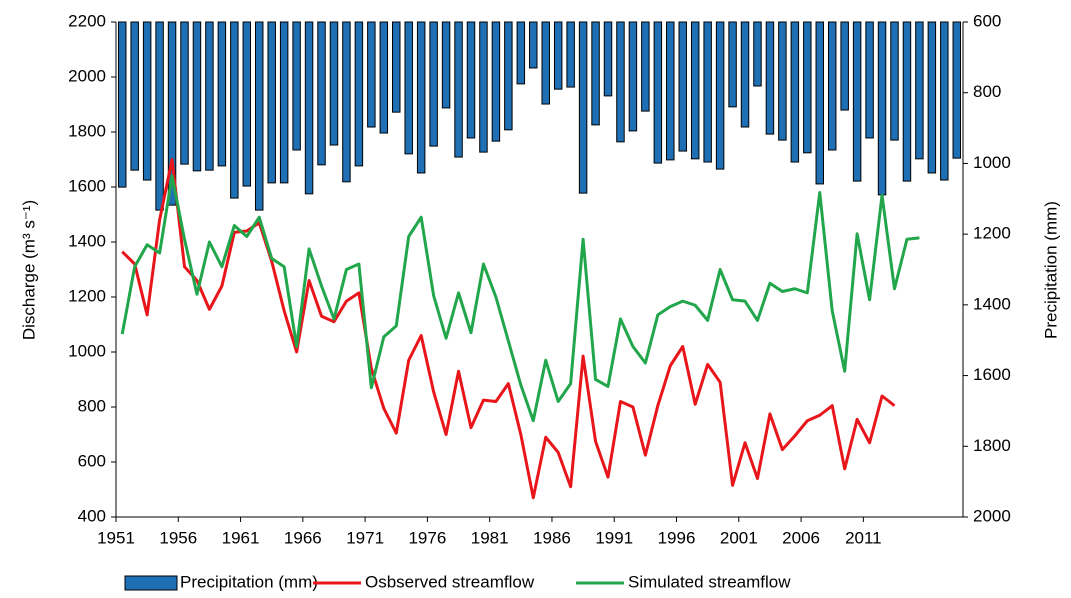 This screenshot has height=598, width=1071. Describe the element at coordinates (1050, 270) in the screenshot. I see `y2-axis-title: Precipitation (mm)` at that location.